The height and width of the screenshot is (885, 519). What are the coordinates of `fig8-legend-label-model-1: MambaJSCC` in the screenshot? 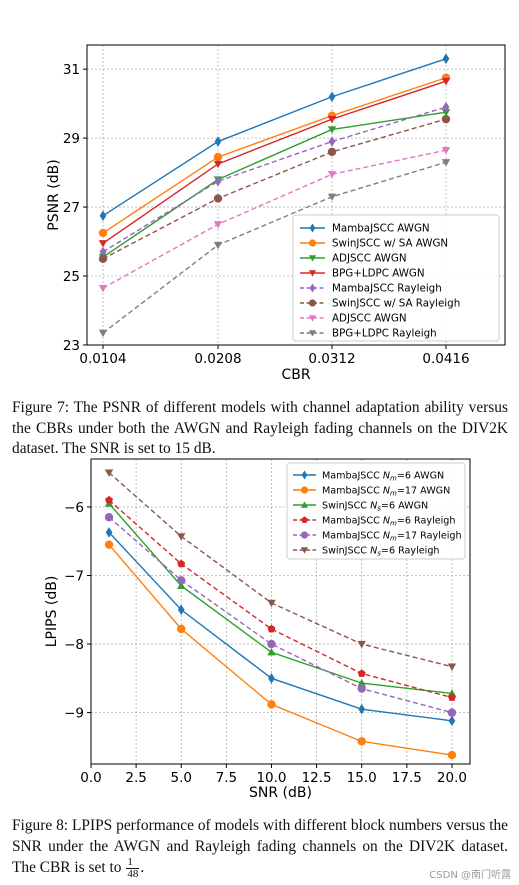 It's located at (352, 491).